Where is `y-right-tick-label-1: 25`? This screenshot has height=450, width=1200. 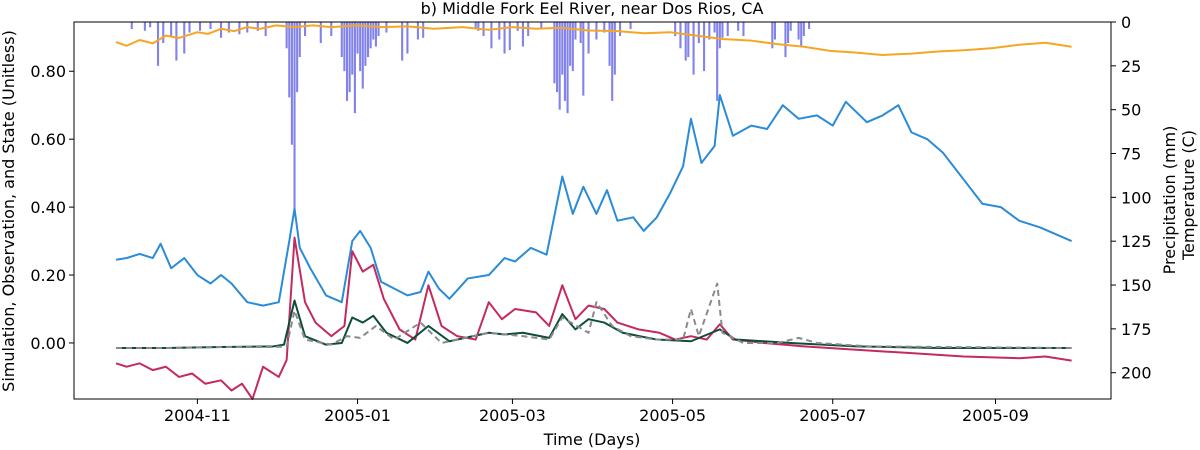
y-right-tick-label-1: 25 is located at coordinates (1131, 66).